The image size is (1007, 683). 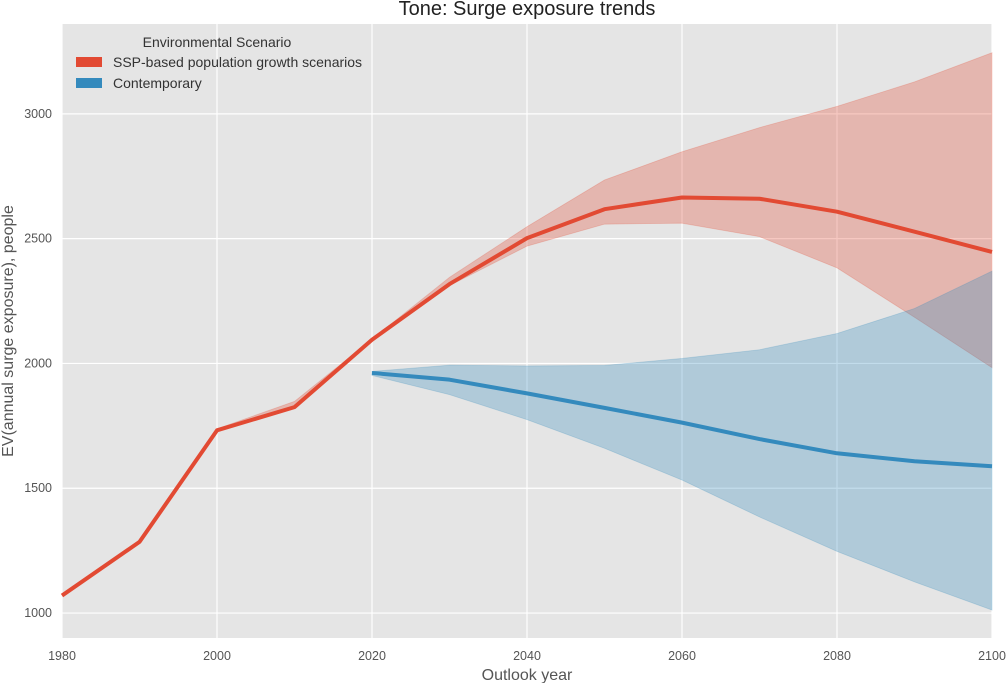 I want to click on y-tick-label: 1000, so click(x=38, y=613).